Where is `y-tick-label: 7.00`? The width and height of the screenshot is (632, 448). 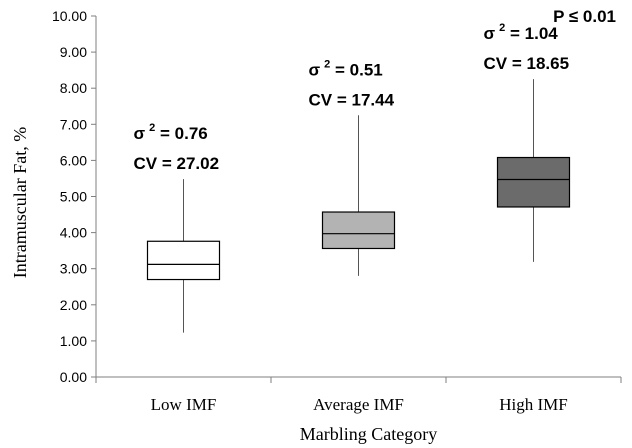
y-tick-label: 7.00 is located at coordinates (73, 124).